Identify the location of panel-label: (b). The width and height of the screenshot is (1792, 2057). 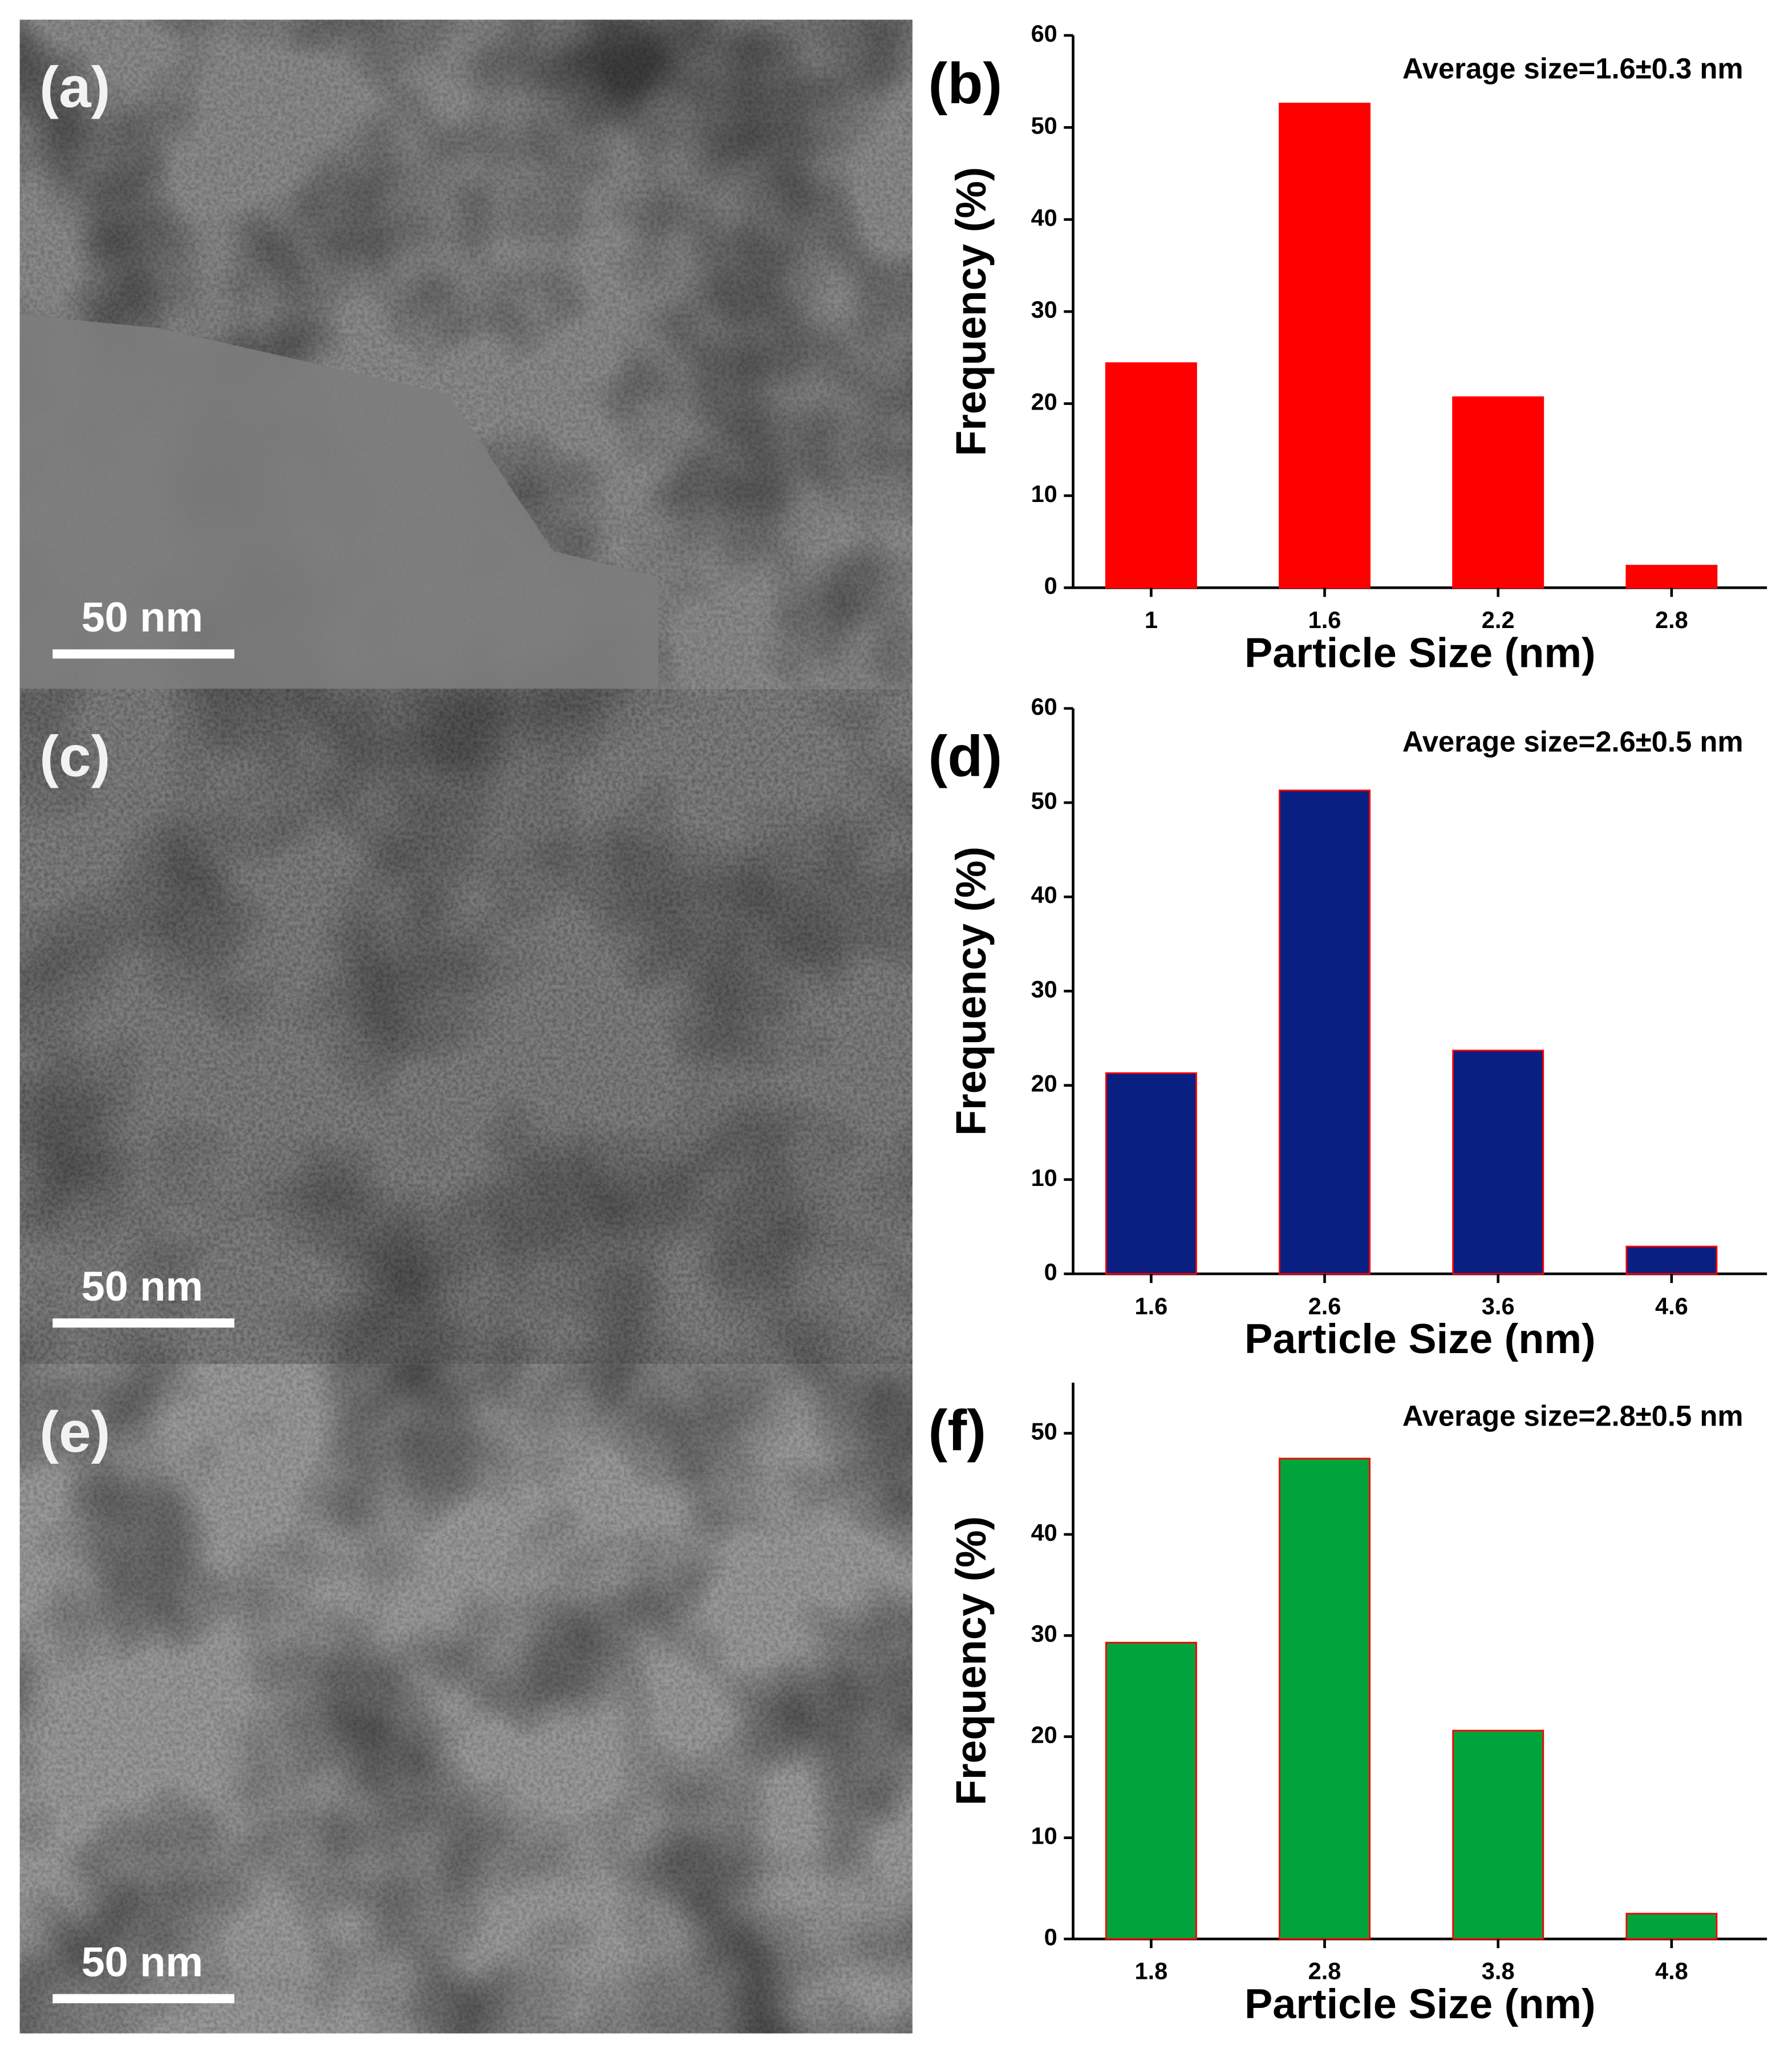
(966, 83).